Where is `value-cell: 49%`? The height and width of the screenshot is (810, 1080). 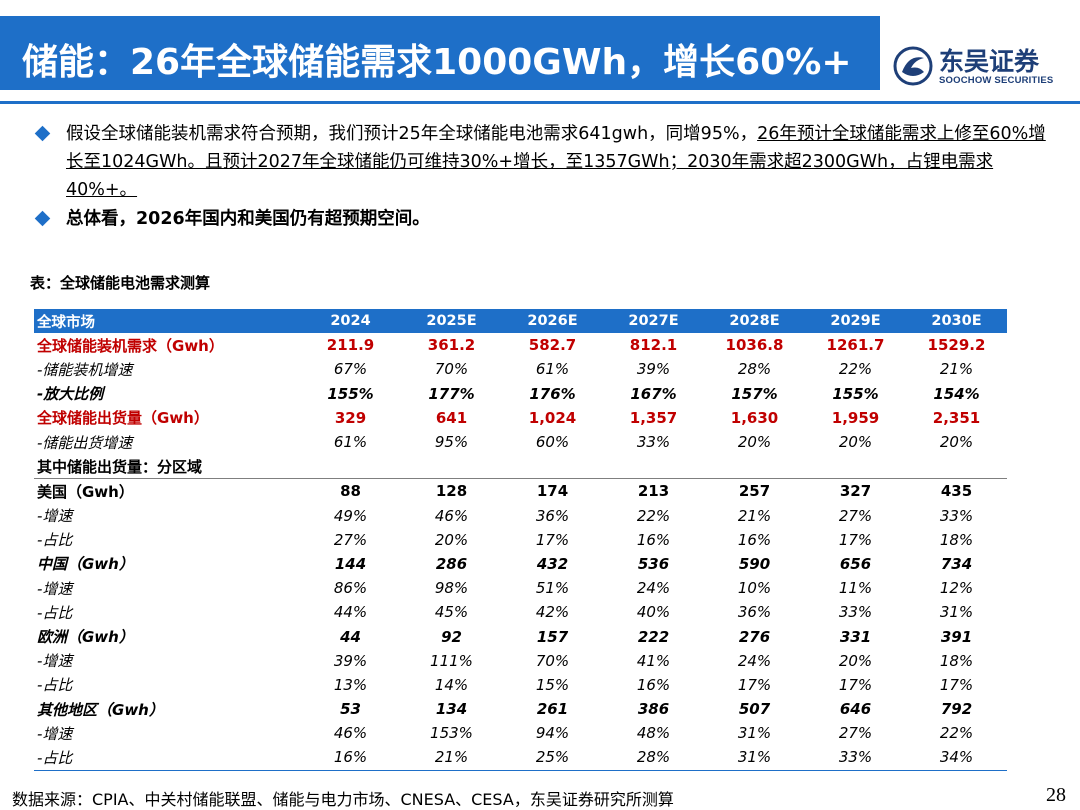 value-cell: 49% is located at coordinates (350, 515).